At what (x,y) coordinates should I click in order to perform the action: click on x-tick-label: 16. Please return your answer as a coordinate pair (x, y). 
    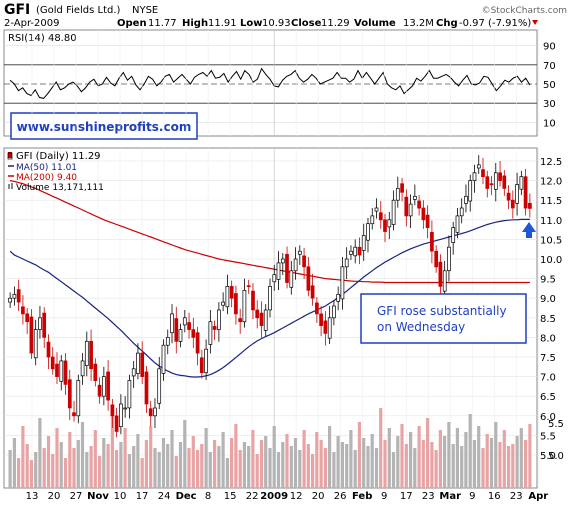
    Looking at the image, I should click on (494, 496).